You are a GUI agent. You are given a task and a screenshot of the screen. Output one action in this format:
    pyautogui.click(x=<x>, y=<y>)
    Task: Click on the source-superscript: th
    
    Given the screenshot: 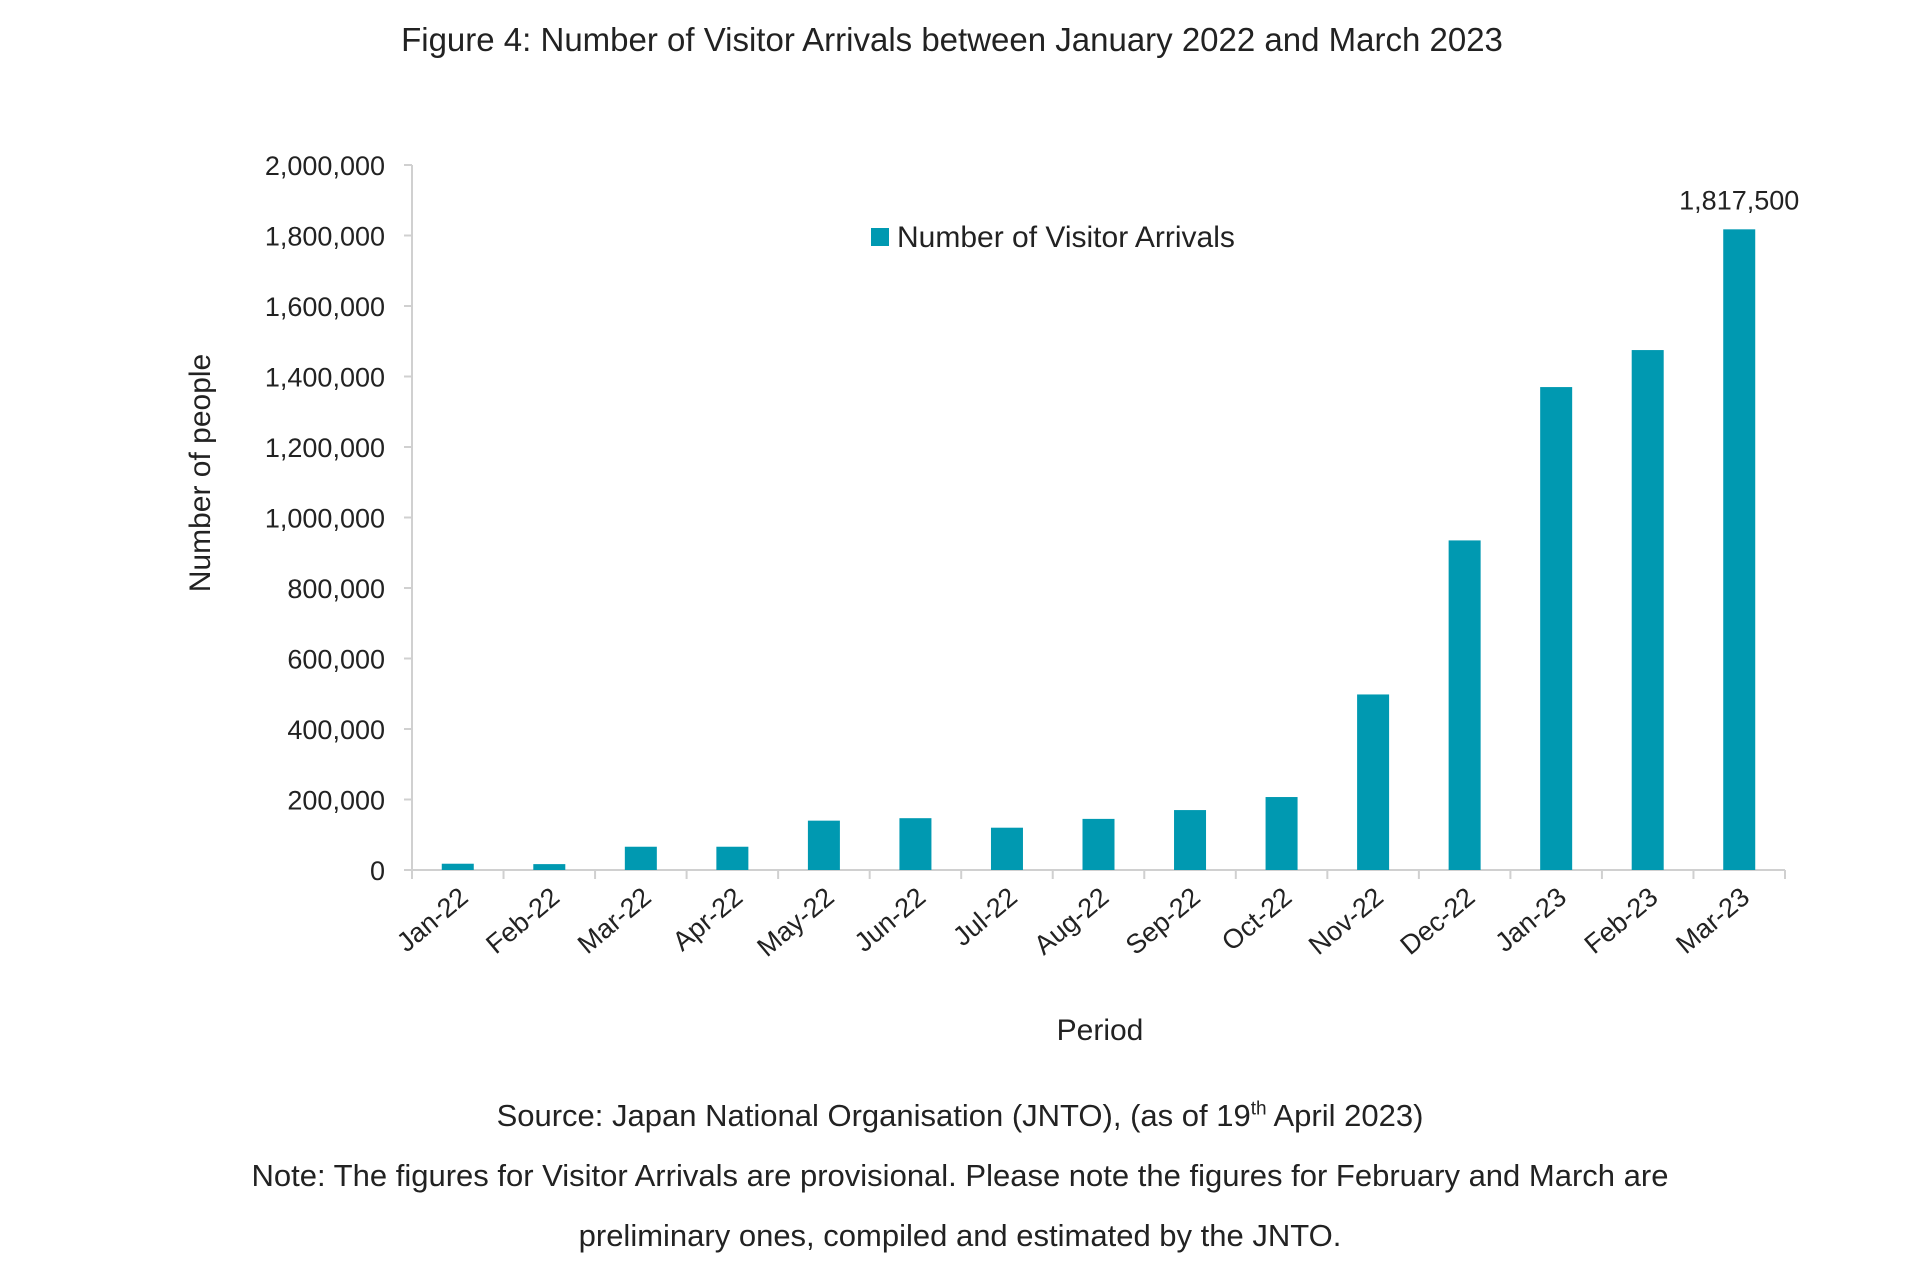 What is the action you would take?
    pyautogui.click(x=1258, y=1109)
    